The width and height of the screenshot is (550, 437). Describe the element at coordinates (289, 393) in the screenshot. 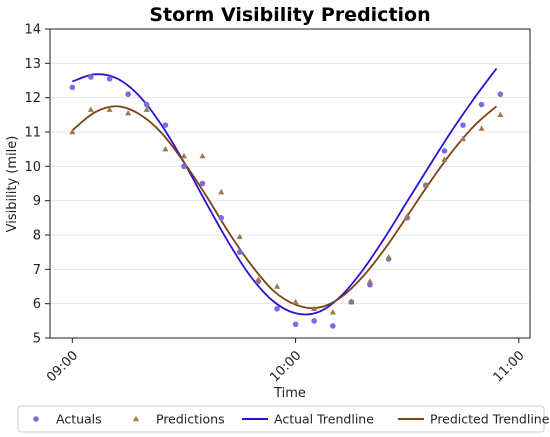

I see `x-axis-label: Time` at that location.